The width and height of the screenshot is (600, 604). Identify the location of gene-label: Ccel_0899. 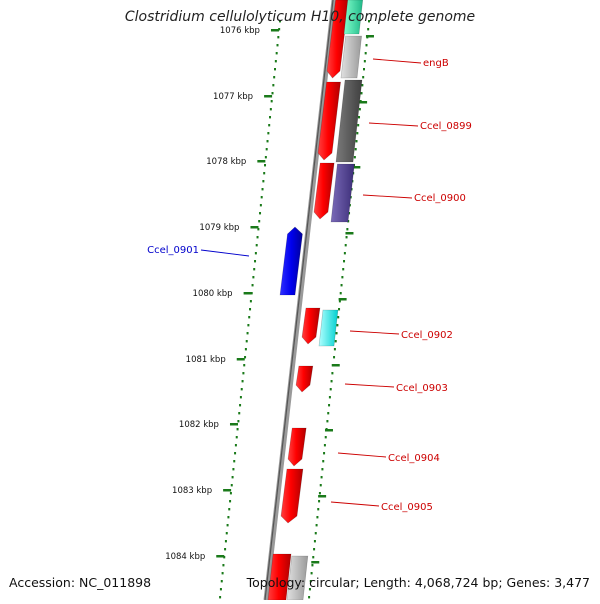
(446, 126).